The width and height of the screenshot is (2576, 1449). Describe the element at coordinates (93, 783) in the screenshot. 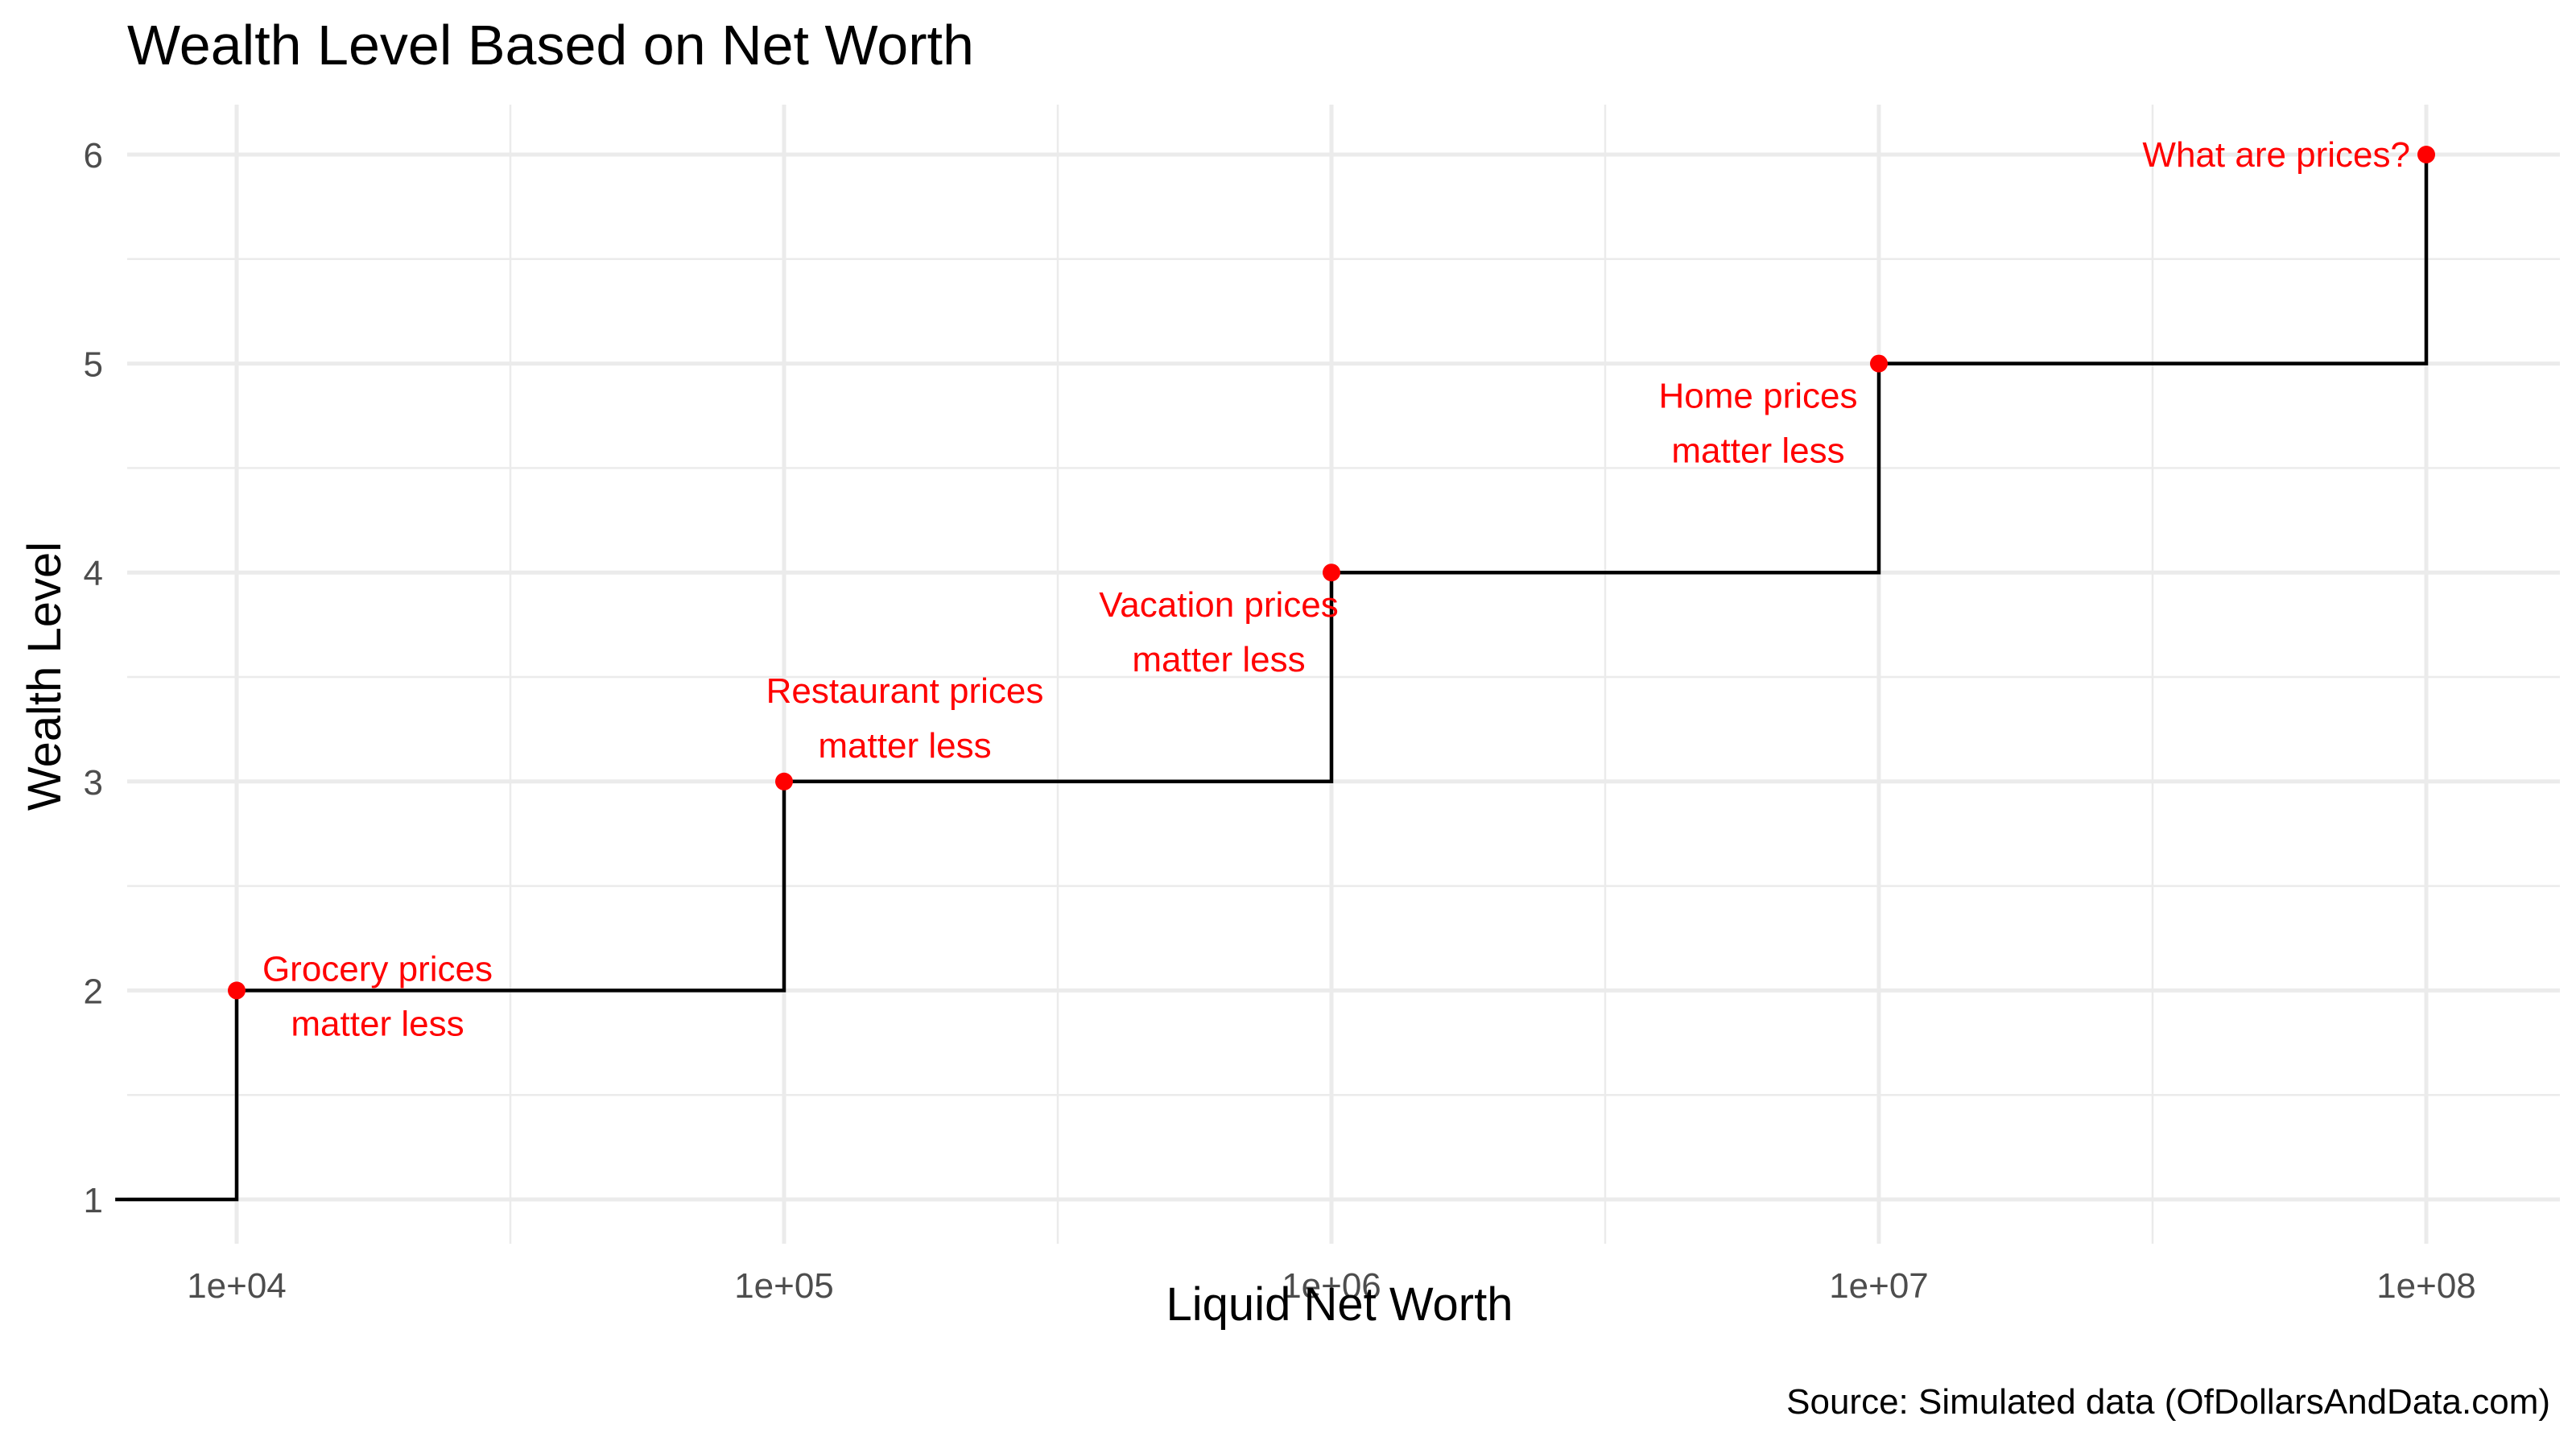

I see `y-tick-label: 3` at that location.